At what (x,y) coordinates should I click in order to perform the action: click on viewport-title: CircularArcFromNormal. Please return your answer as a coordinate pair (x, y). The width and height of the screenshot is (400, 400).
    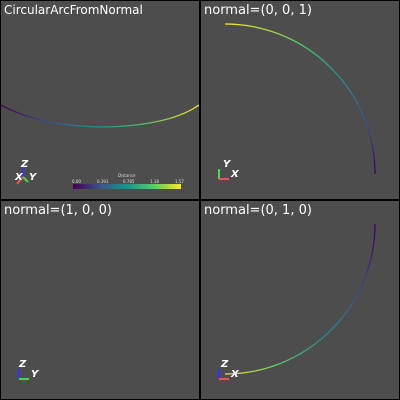
    Looking at the image, I should click on (73, 10).